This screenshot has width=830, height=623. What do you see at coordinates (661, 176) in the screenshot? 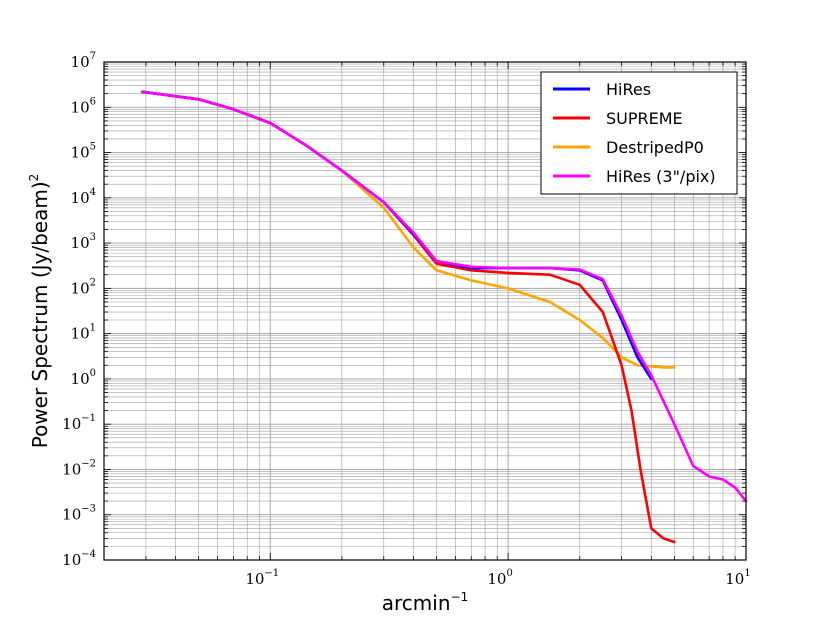
I see `legend-label-hires-3pix: HiRes (3"/pix)` at bounding box center [661, 176].